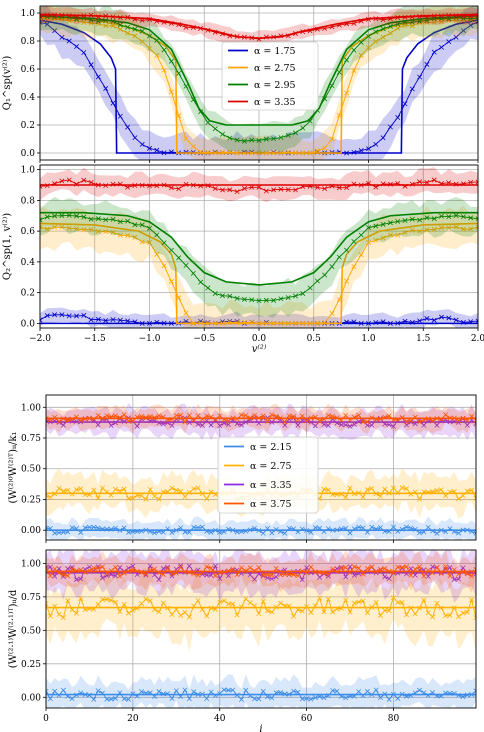  Describe the element at coordinates (275, 51) in the screenshot. I see `legend-label: α = 1.75` at that location.